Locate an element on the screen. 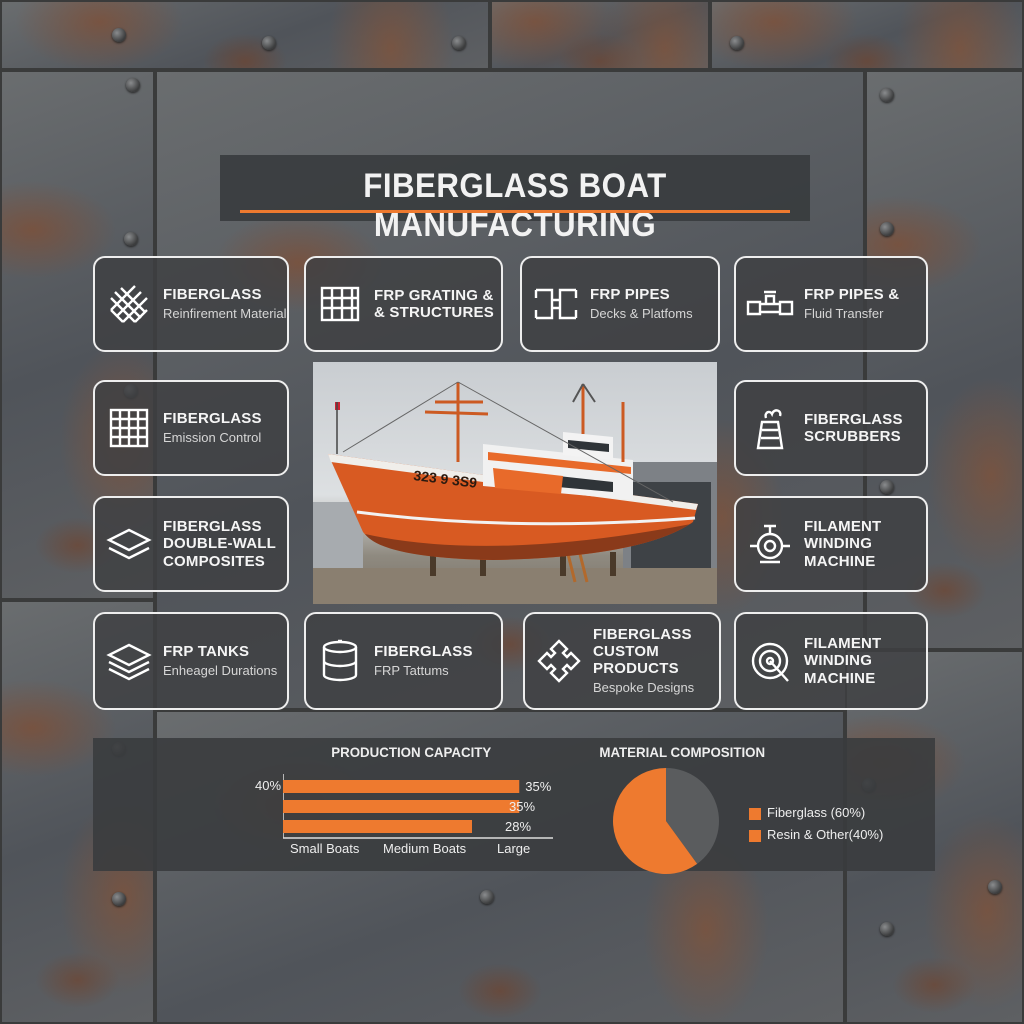 The height and width of the screenshot is (1024, 1024). card-title: FRP PIPES is located at coordinates (630, 294).